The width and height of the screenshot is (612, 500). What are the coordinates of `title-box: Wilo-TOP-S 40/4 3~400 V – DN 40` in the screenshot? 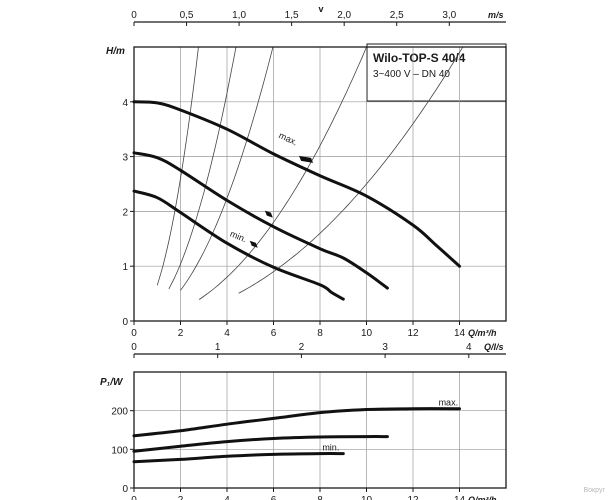 It's located at (436, 72).